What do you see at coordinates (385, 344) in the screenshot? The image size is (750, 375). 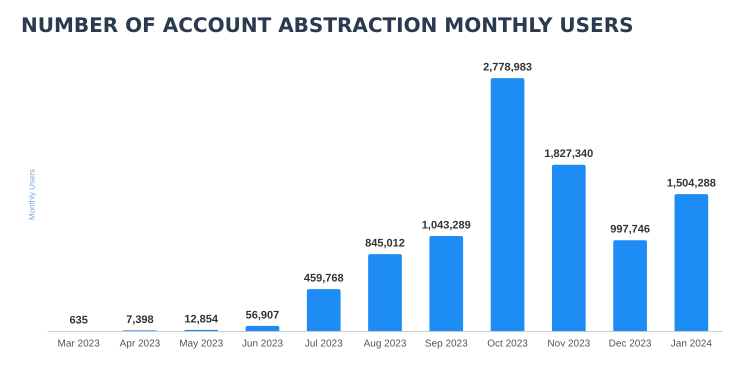 I see `x-tick-label: Aug 2023` at bounding box center [385, 344].